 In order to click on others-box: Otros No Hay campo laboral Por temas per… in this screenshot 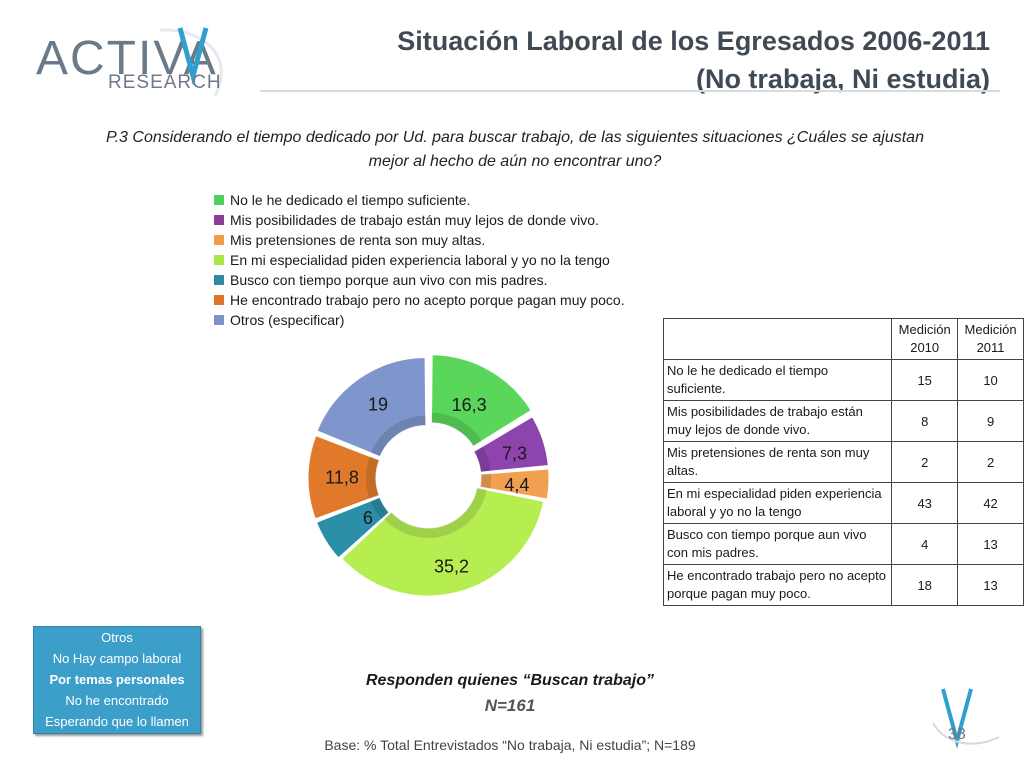, I will do `click(117, 680)`.